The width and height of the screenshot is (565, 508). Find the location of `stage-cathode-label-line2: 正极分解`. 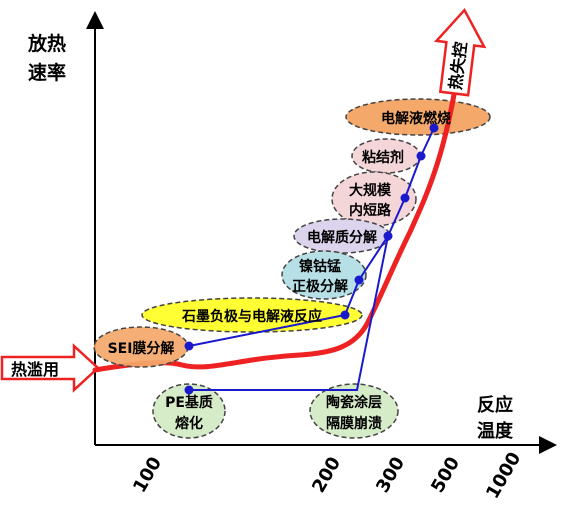

stage-cathode-label-line2: 正极分解 is located at coordinates (320, 286).